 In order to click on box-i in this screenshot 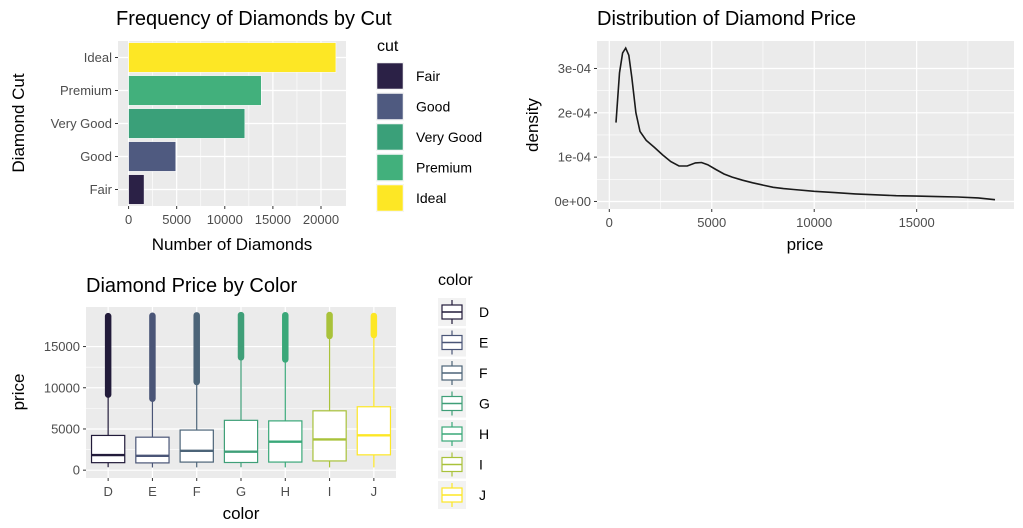, I will do `click(329, 389)`.